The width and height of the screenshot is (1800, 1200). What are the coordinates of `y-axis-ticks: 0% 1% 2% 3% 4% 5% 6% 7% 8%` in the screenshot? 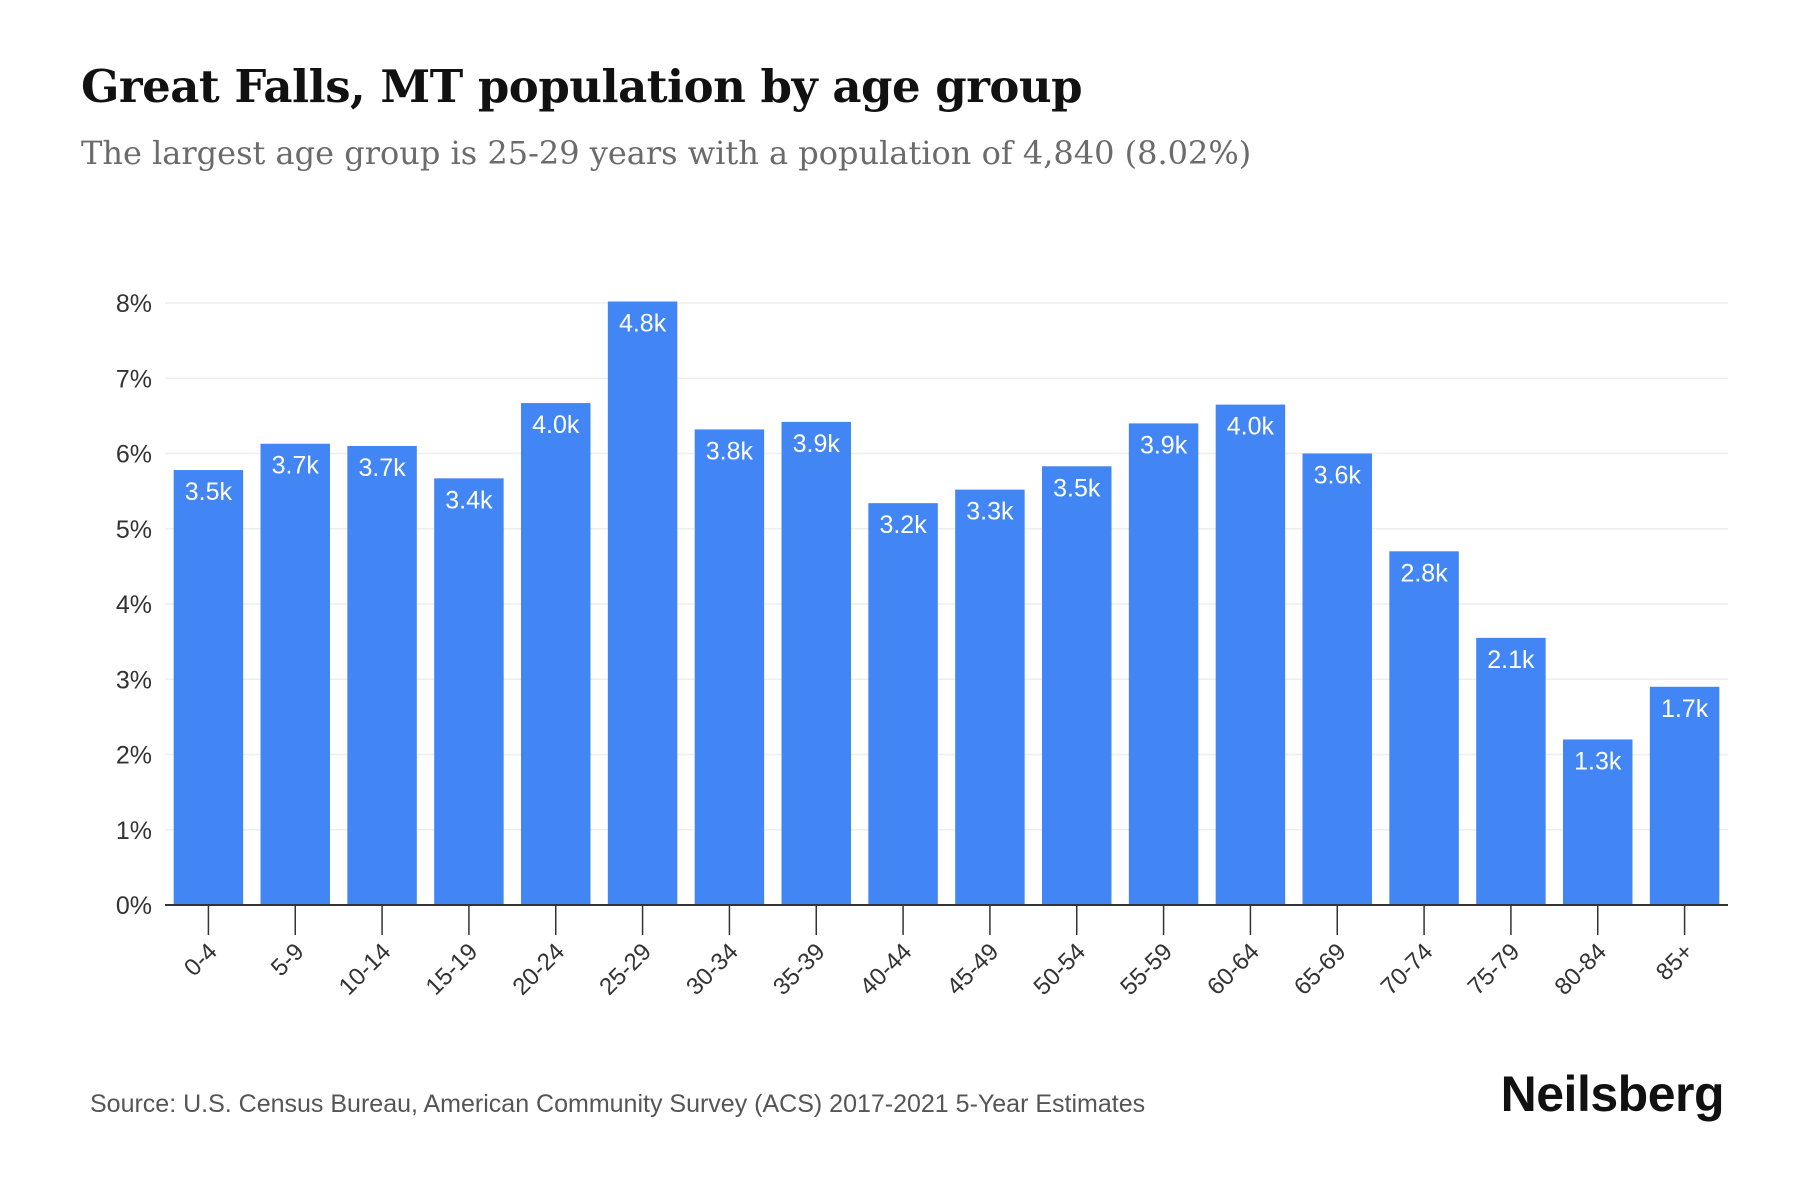 It's located at (134, 605).